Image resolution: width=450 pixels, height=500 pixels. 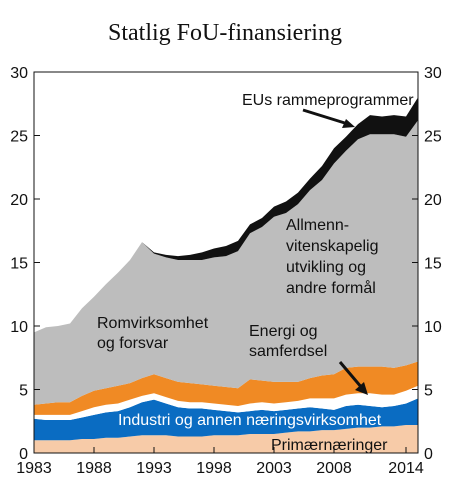 I want to click on right-ytick-label-2: 10, so click(x=433, y=327).